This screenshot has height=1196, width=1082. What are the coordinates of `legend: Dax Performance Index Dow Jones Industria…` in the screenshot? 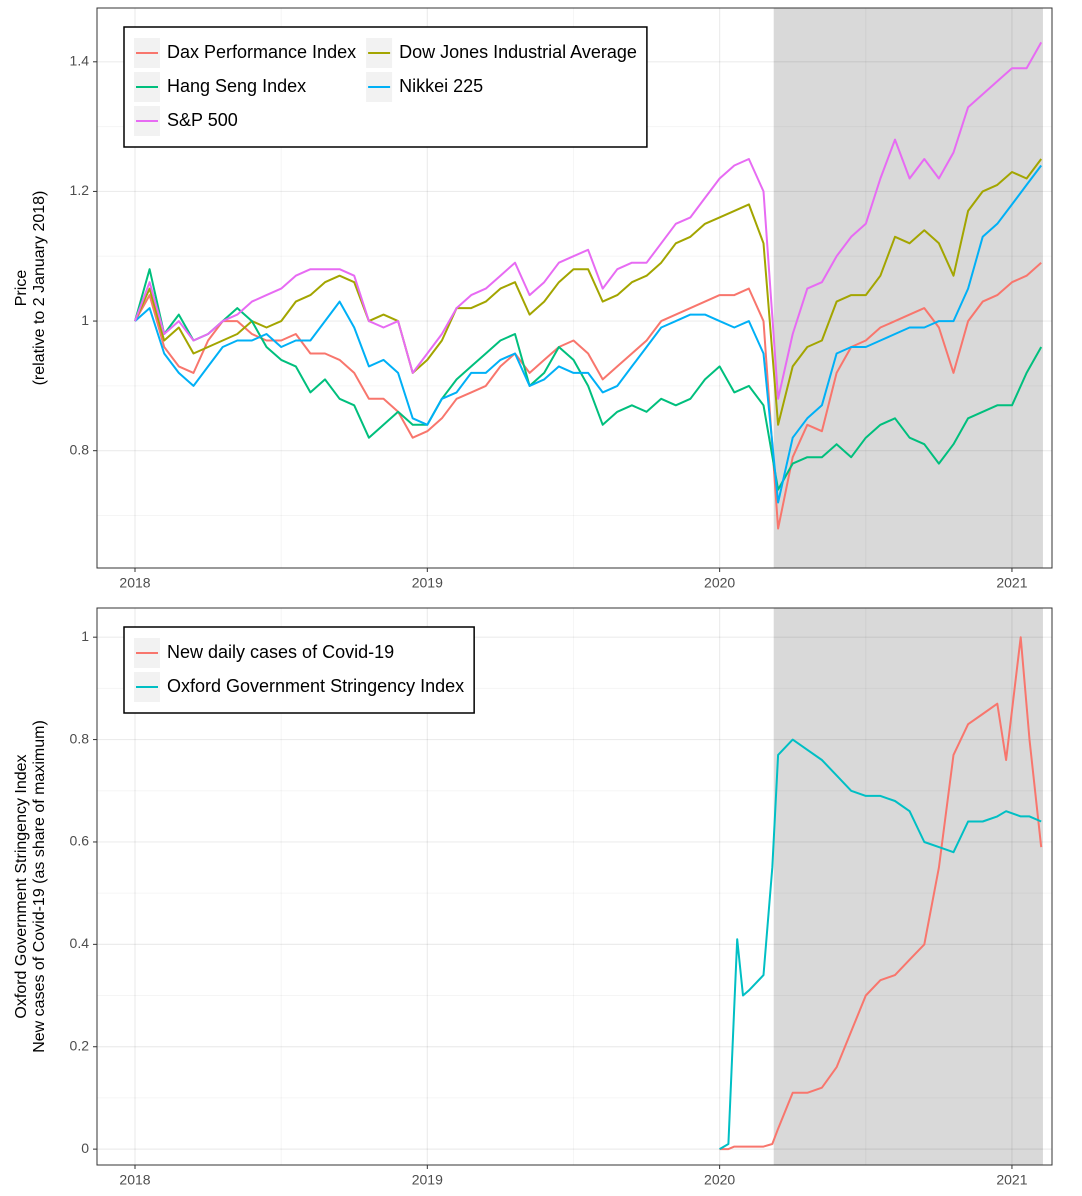 It's located at (385, 87).